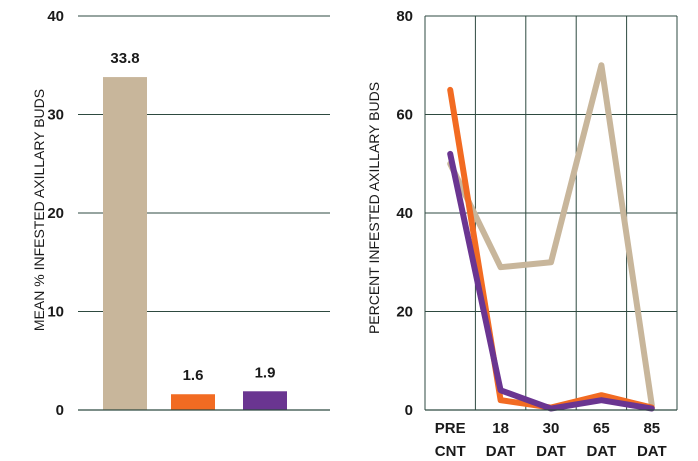 This screenshot has height=461, width=698. What do you see at coordinates (60, 410) in the screenshot?
I see `bar-y-tick: 0` at bounding box center [60, 410].